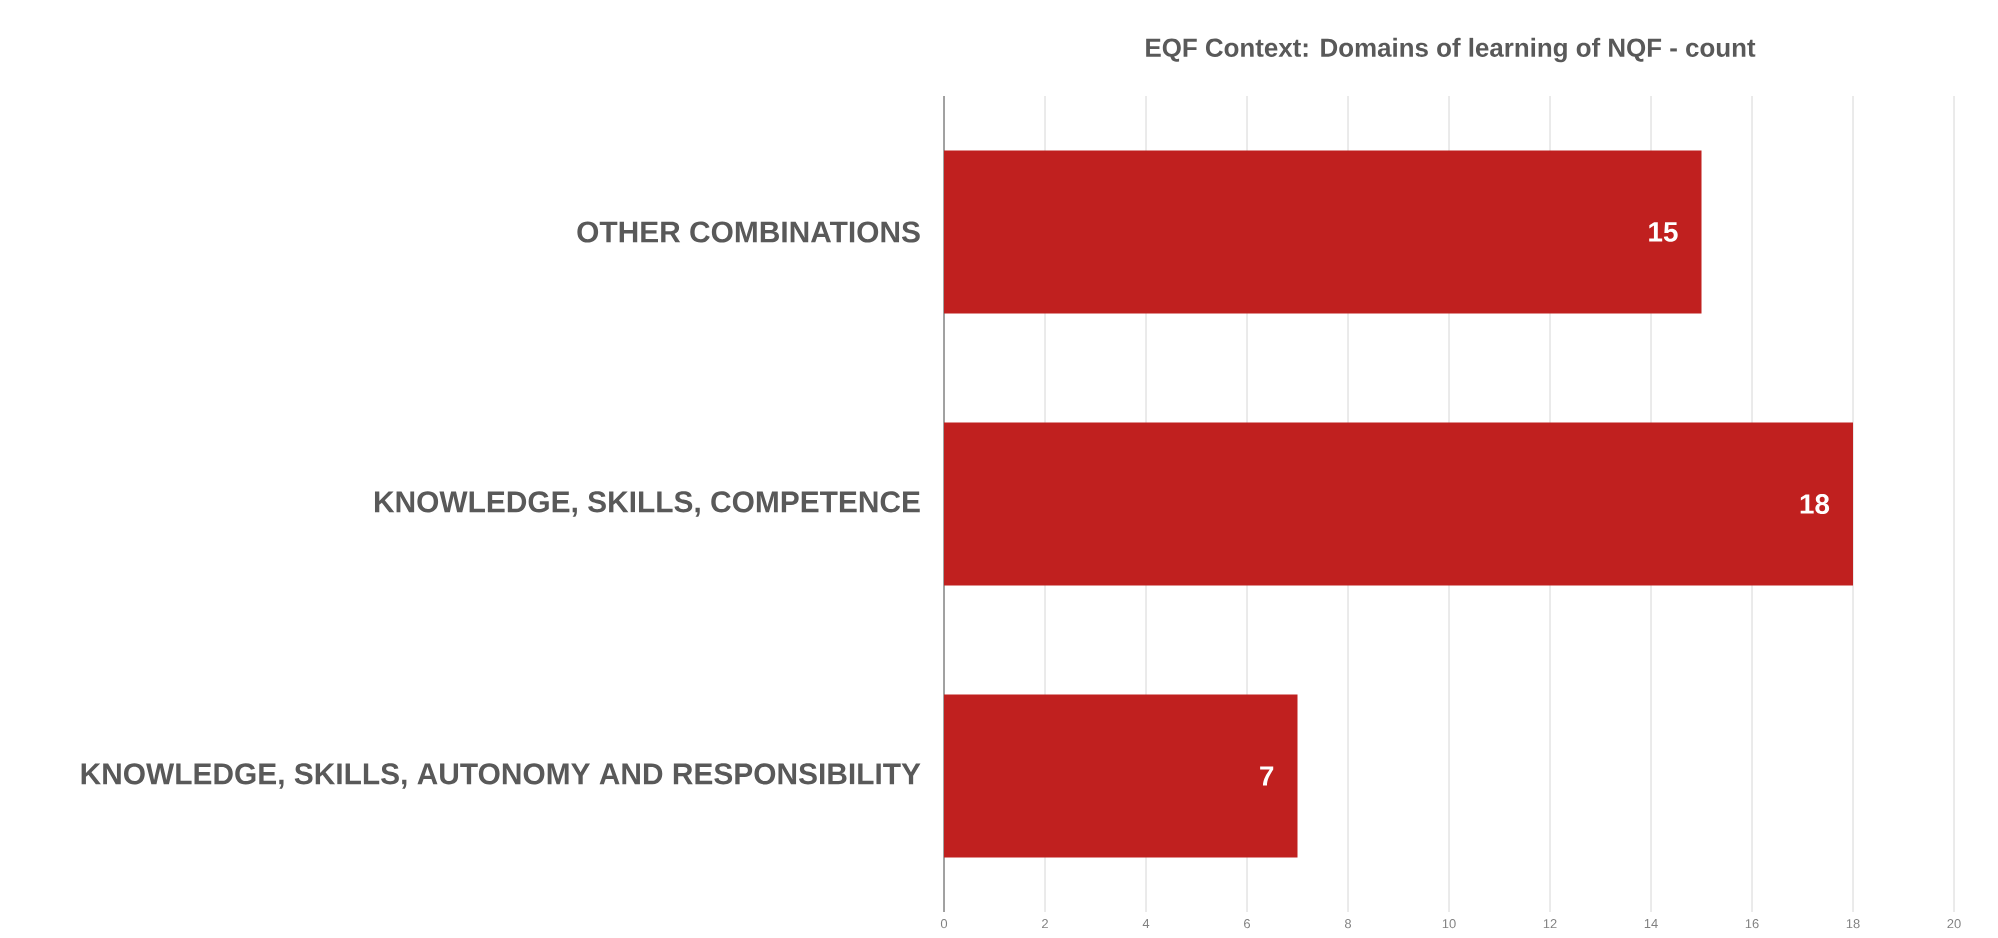  What do you see at coordinates (501, 776) in the screenshot?
I see `y-tick-label: KNOWLEDGE, SKILLS, AUTONOMY AND RESPONSIBILITY` at bounding box center [501, 776].